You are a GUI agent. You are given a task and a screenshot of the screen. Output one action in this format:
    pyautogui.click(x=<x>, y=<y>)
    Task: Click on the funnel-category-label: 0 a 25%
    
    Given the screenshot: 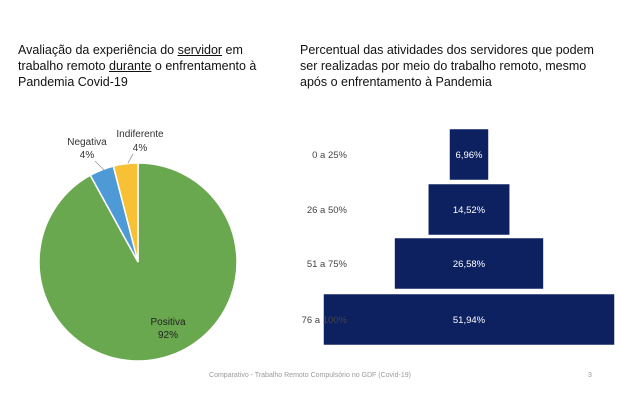 What is the action you would take?
    pyautogui.click(x=329, y=155)
    